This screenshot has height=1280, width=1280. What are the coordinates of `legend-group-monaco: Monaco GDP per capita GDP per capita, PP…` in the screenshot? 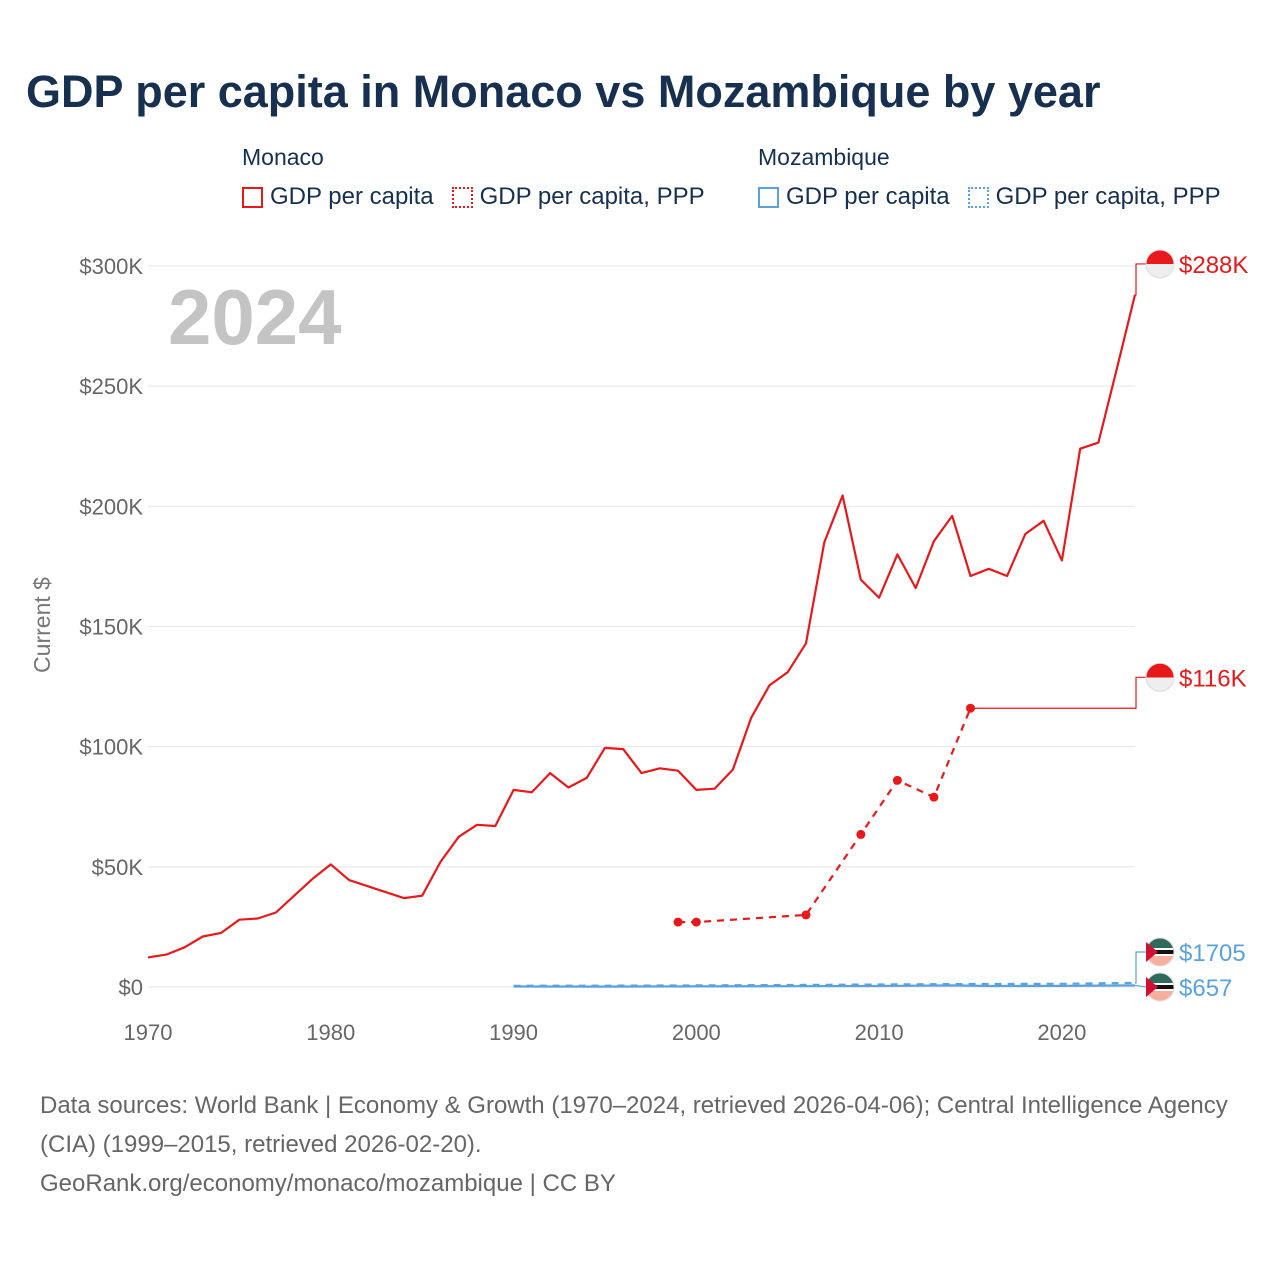 It's located at (482, 177).